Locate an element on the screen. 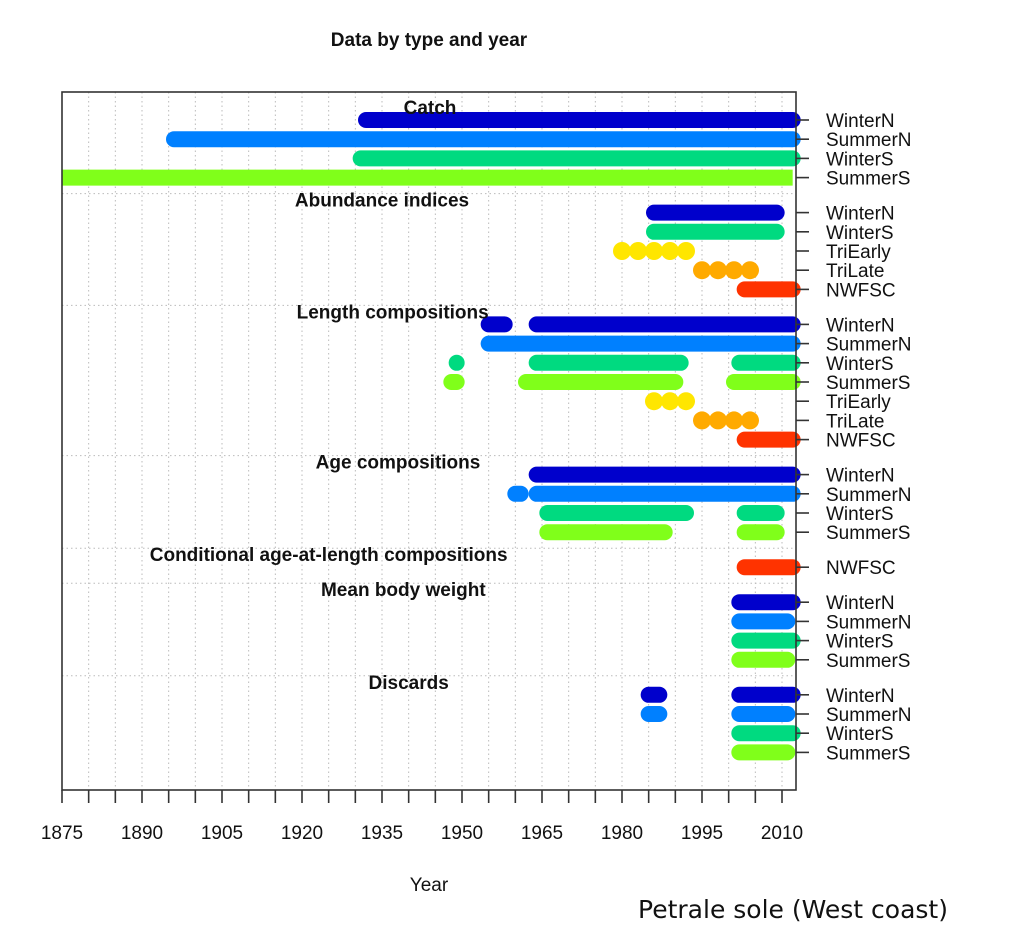  x-tick-label: 1875 is located at coordinates (62, 833).